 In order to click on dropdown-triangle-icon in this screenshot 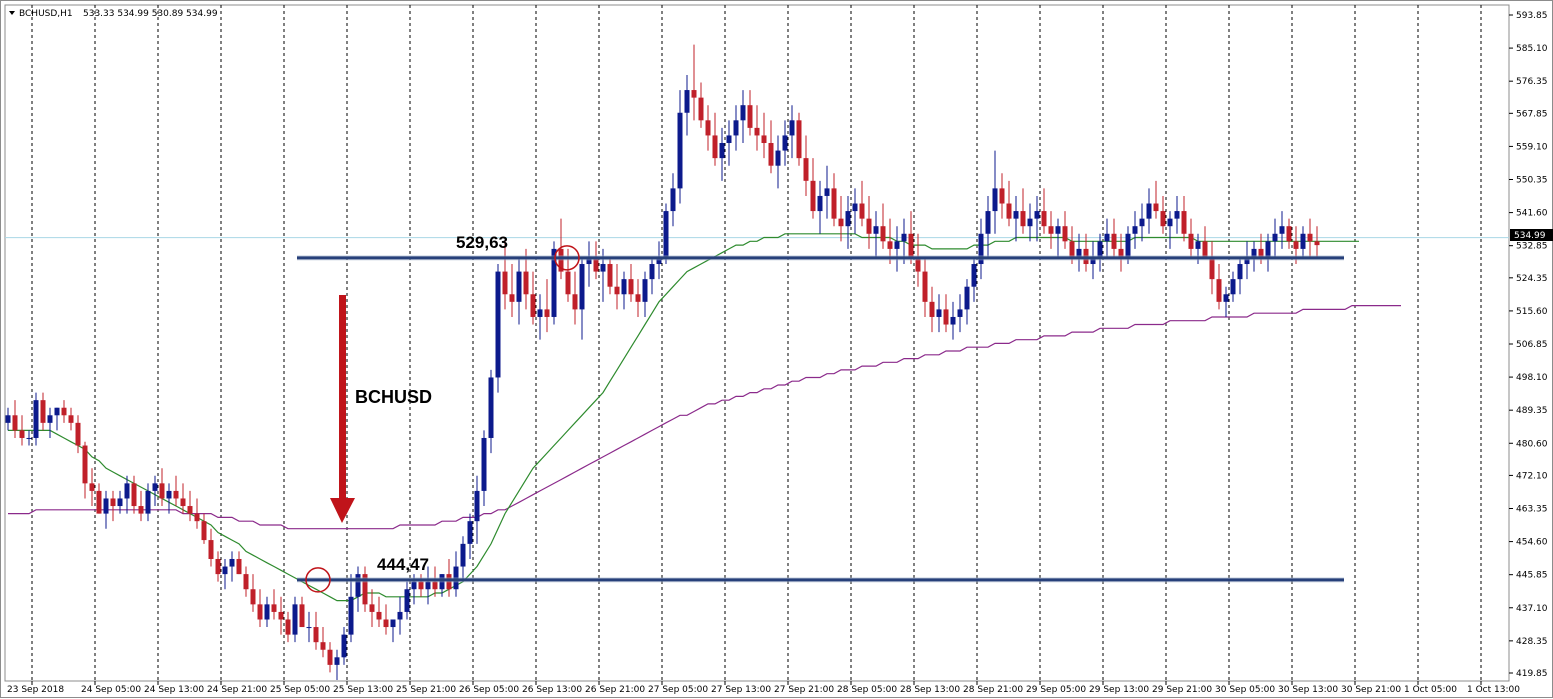, I will do `click(12, 13)`.